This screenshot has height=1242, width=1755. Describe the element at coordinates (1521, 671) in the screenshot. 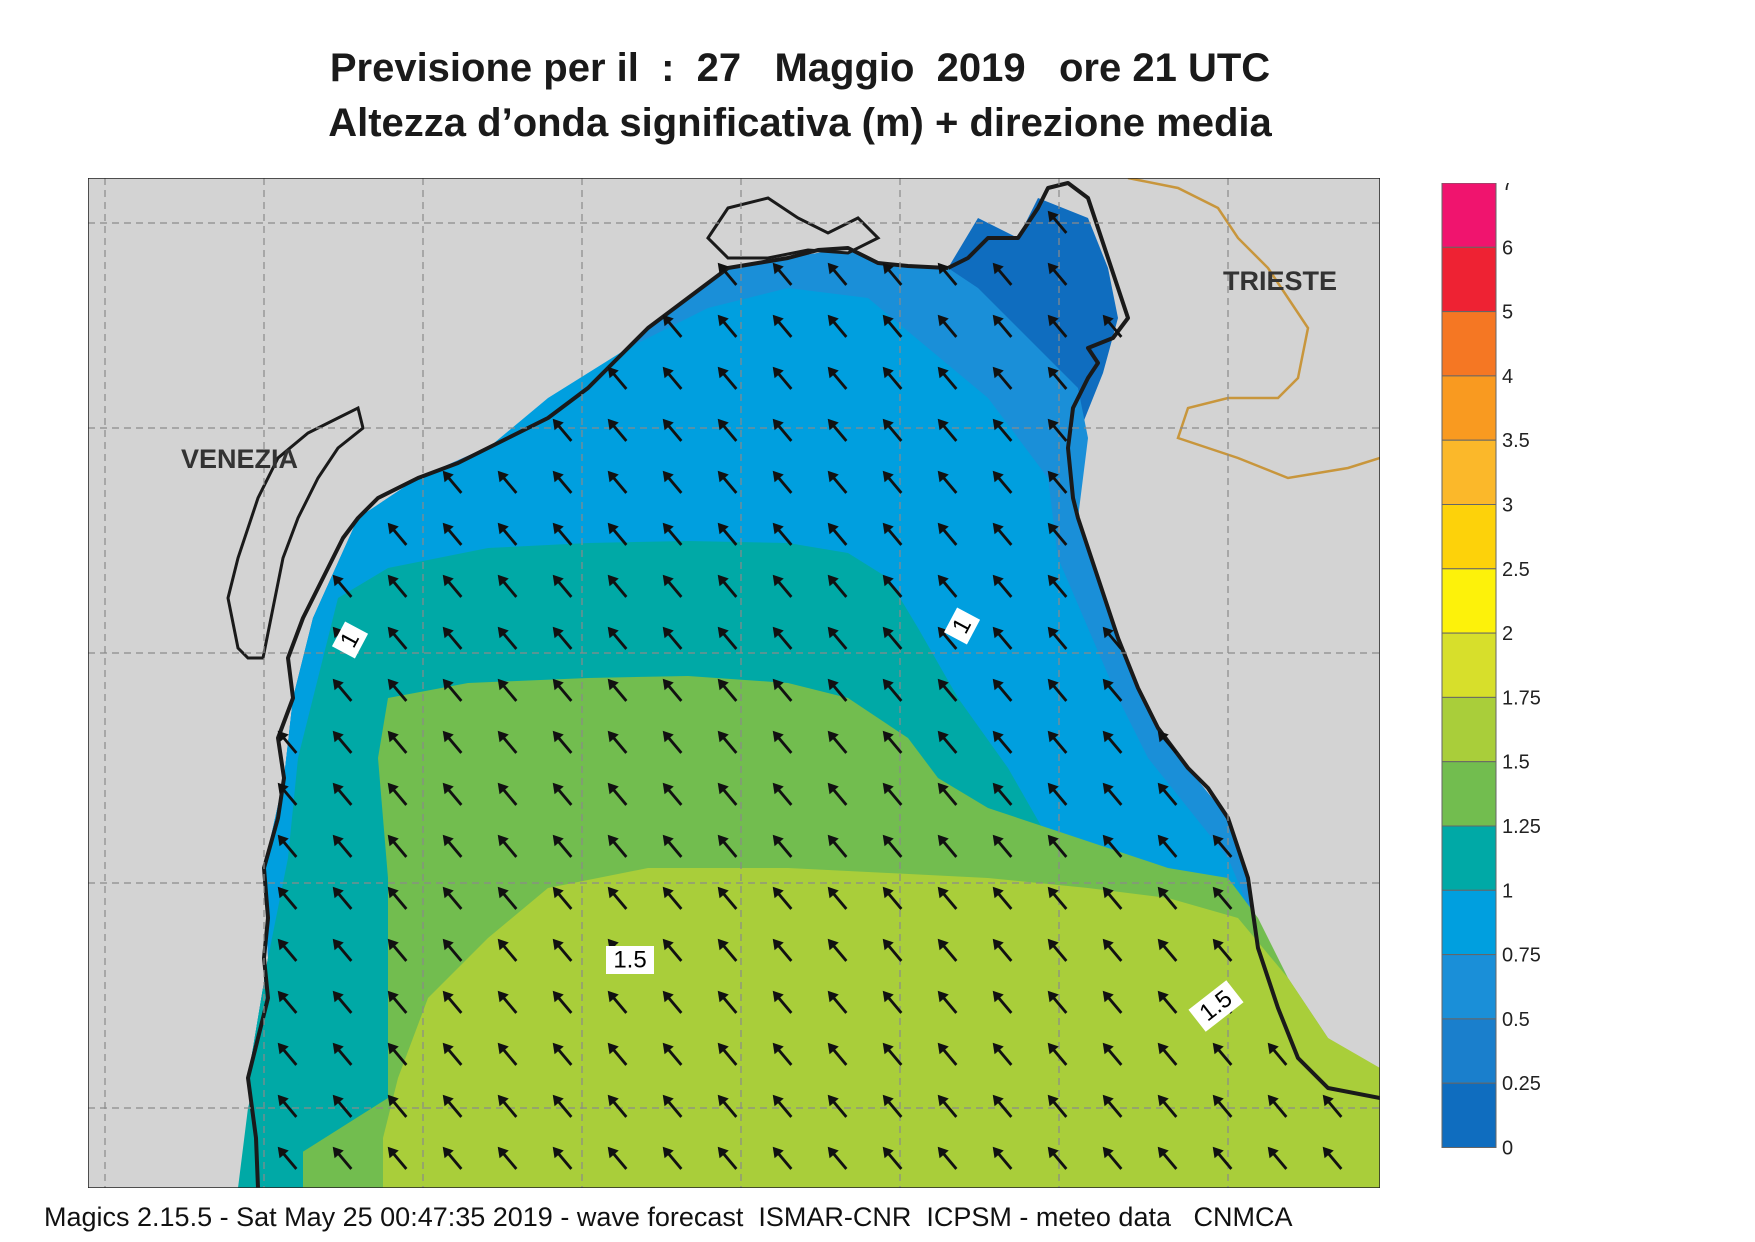

I see `colorbar-ticks: 7 6 5 4 3.5 3 2.5 2 1.75 1.5 1.25 1 0.75 0.5 0.25 0` at that location.